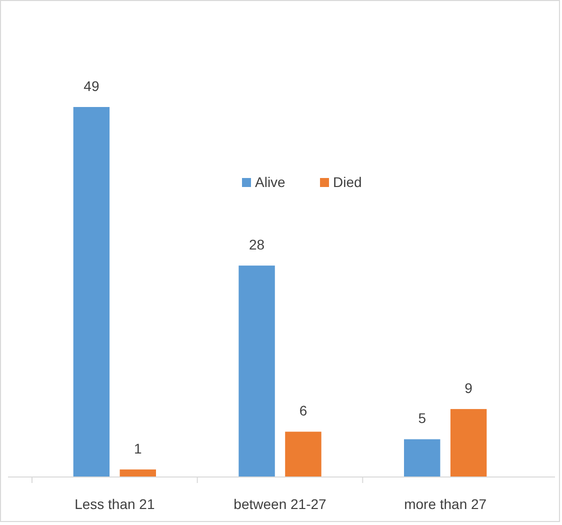 The width and height of the screenshot is (562, 525). Describe the element at coordinates (445, 504) in the screenshot. I see `x-tick-label: more than 27` at that location.